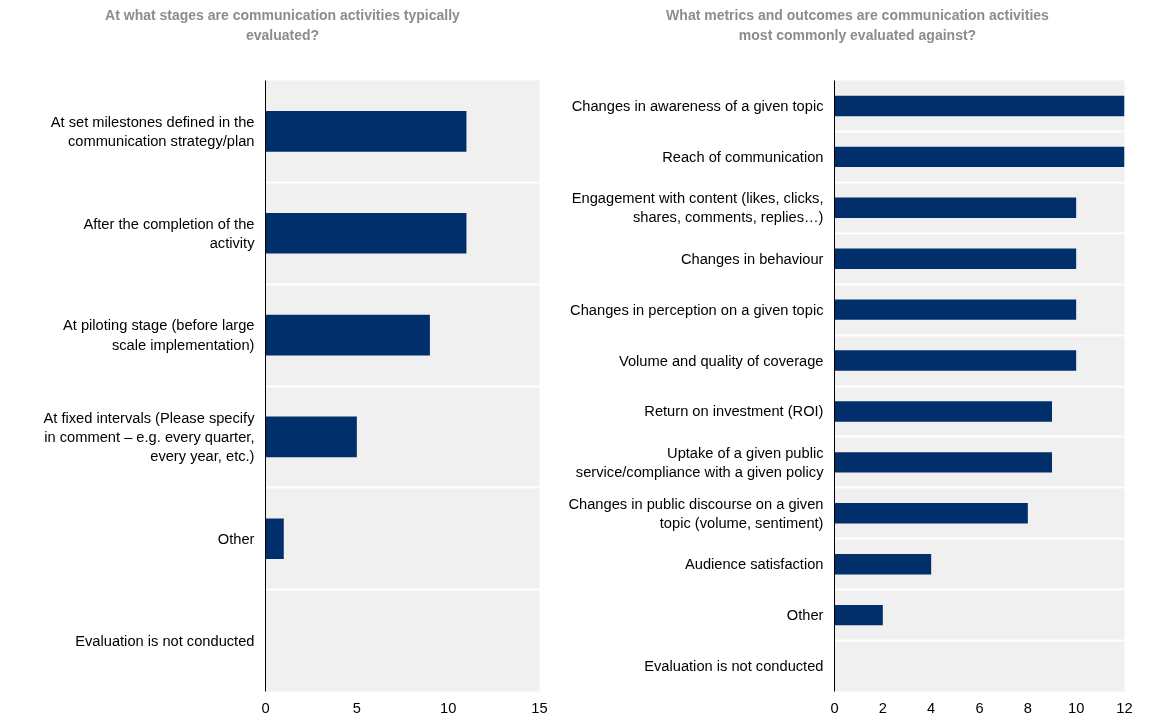  What do you see at coordinates (152, 131) in the screenshot?
I see `y-tick-label: At set milestones defined in the communication strategy/plan` at bounding box center [152, 131].